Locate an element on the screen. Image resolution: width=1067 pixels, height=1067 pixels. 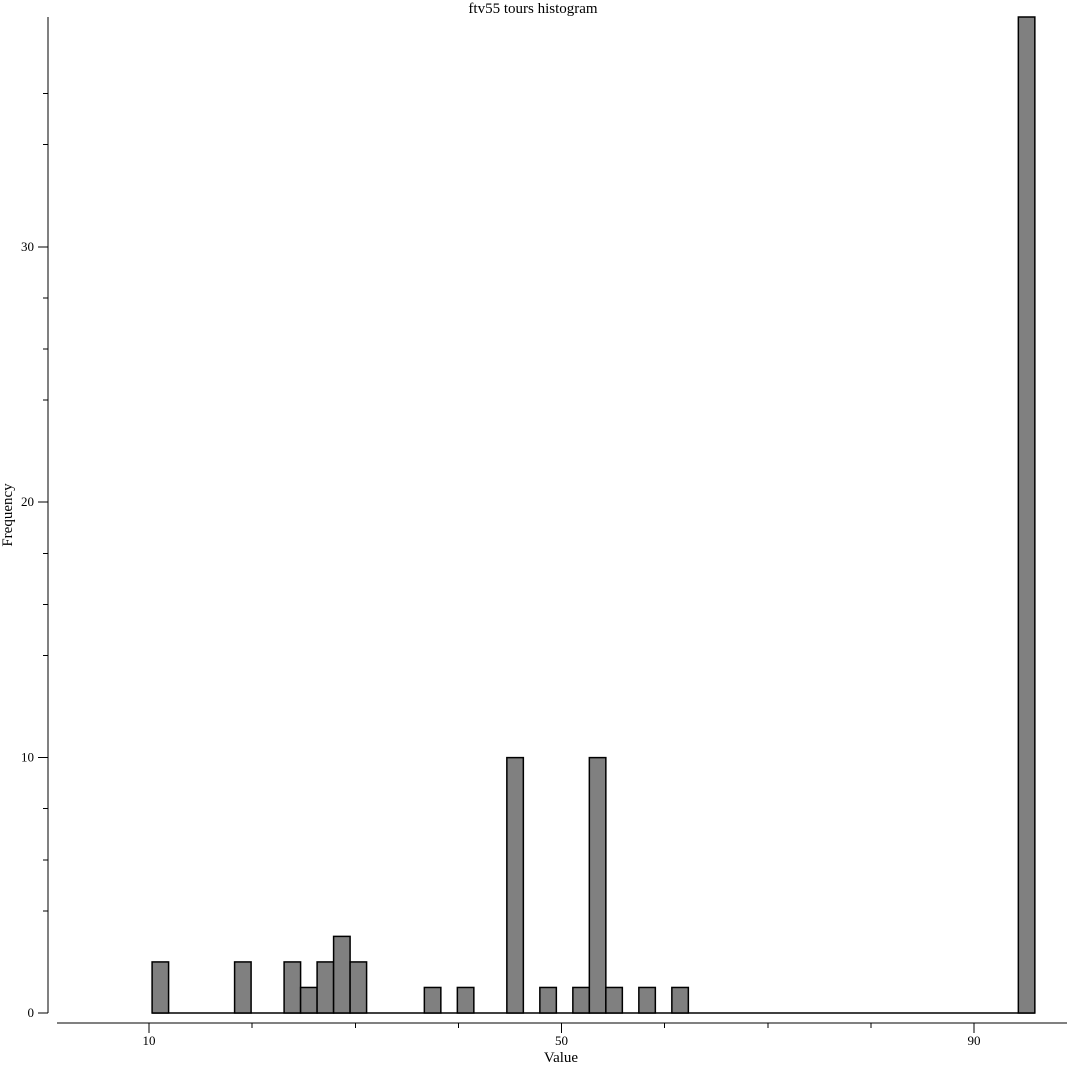
y-tick-label: 0 is located at coordinates (31, 1012).